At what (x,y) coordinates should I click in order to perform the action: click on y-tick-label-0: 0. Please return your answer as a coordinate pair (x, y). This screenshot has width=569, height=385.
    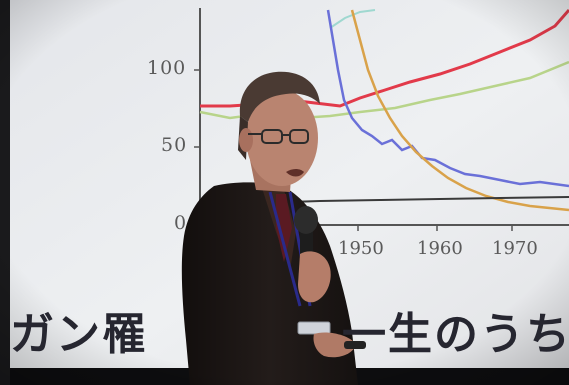
    Looking at the image, I should click on (181, 223).